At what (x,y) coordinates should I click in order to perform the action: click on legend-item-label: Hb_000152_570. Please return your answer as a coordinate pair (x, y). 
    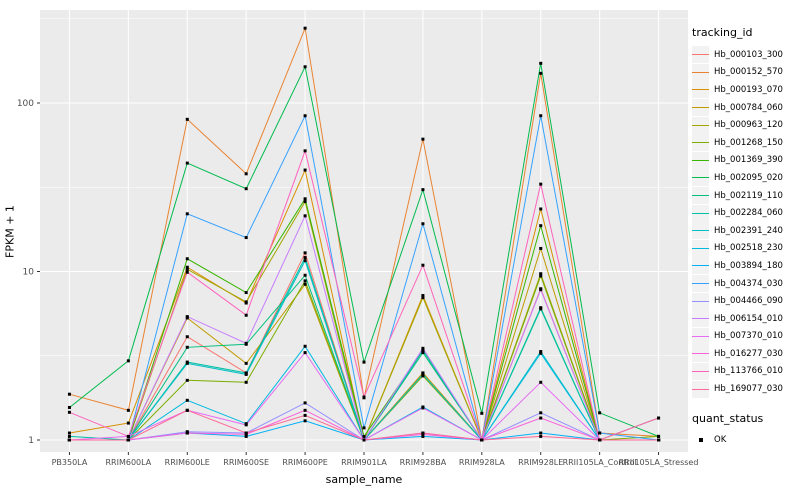
    Looking at the image, I should click on (748, 72).